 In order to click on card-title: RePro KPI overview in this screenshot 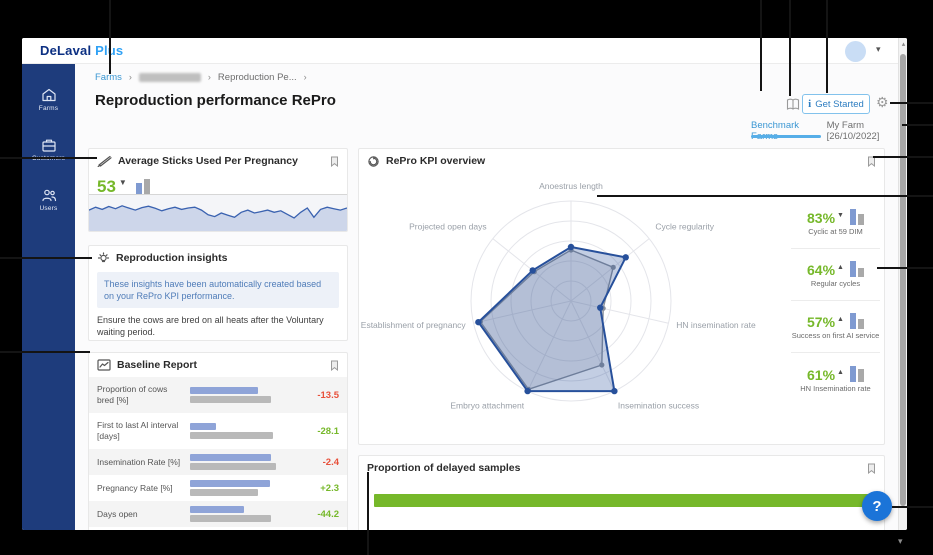, I will do `click(436, 161)`.